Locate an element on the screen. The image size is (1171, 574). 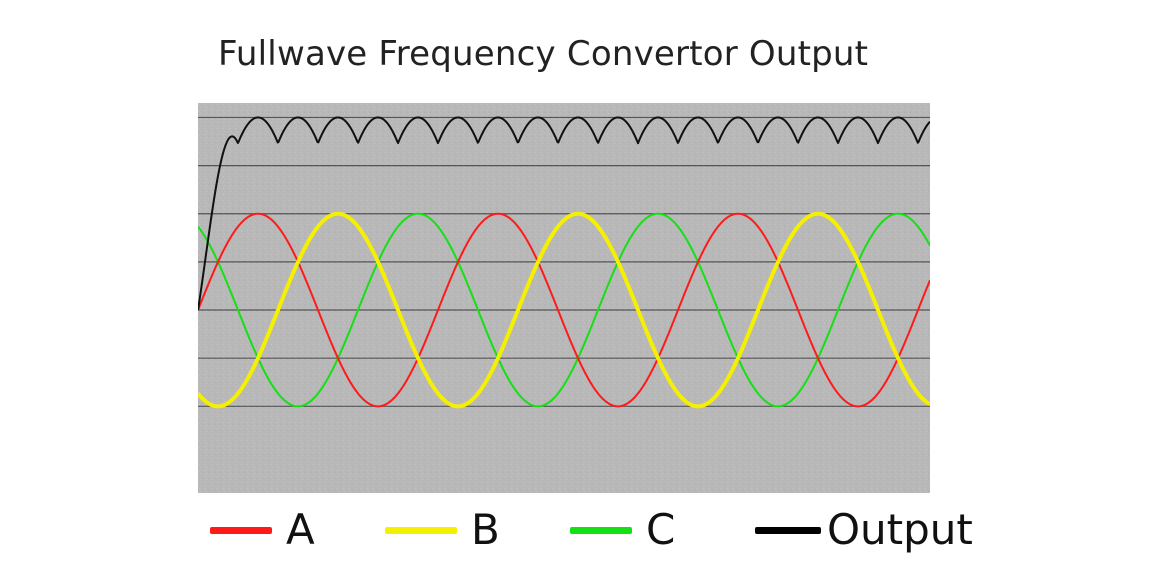
legend-label-c: C is located at coordinates (661, 529).